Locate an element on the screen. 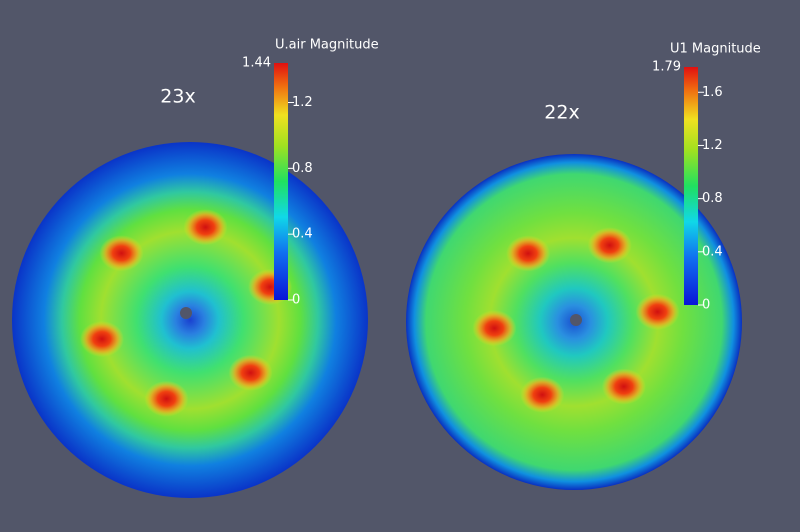 The image size is (800, 532). panel-label: 23x is located at coordinates (177, 97).